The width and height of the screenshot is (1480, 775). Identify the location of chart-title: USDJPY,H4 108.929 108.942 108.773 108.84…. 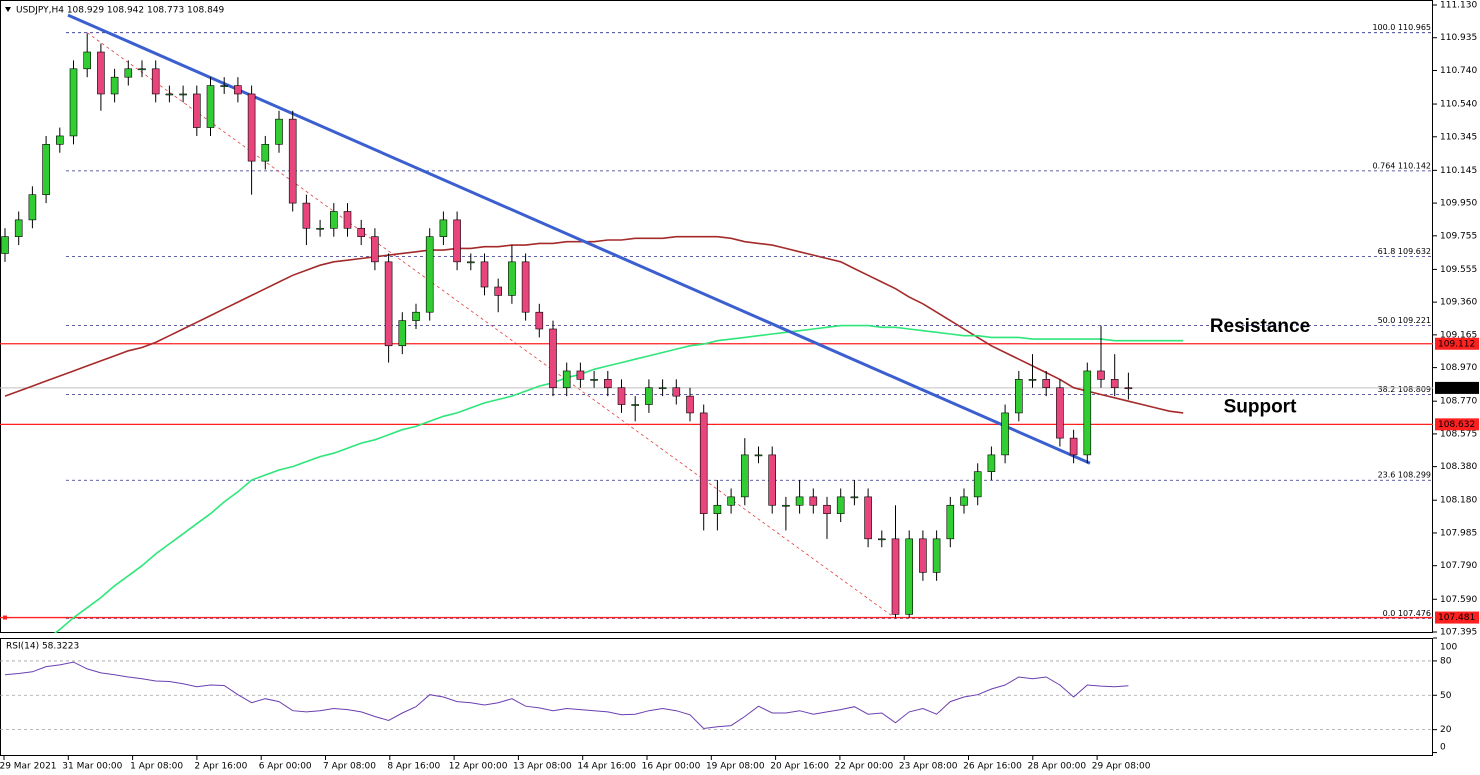
(120, 11).